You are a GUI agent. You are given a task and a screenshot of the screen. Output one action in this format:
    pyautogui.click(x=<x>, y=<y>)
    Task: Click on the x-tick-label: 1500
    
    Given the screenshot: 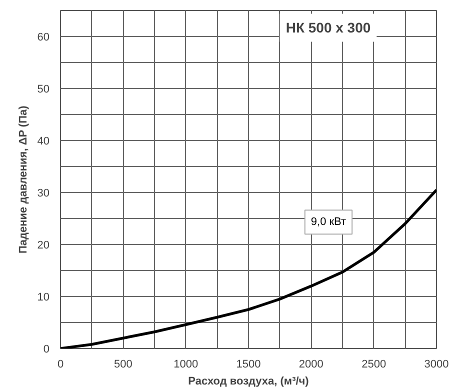 What is the action you would take?
    pyautogui.click(x=248, y=364)
    